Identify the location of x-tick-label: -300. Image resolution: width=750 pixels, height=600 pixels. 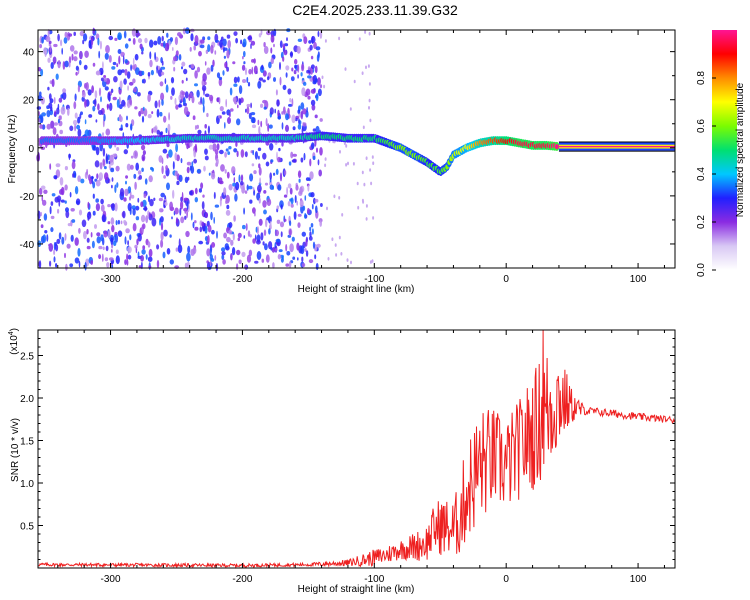
(111, 279).